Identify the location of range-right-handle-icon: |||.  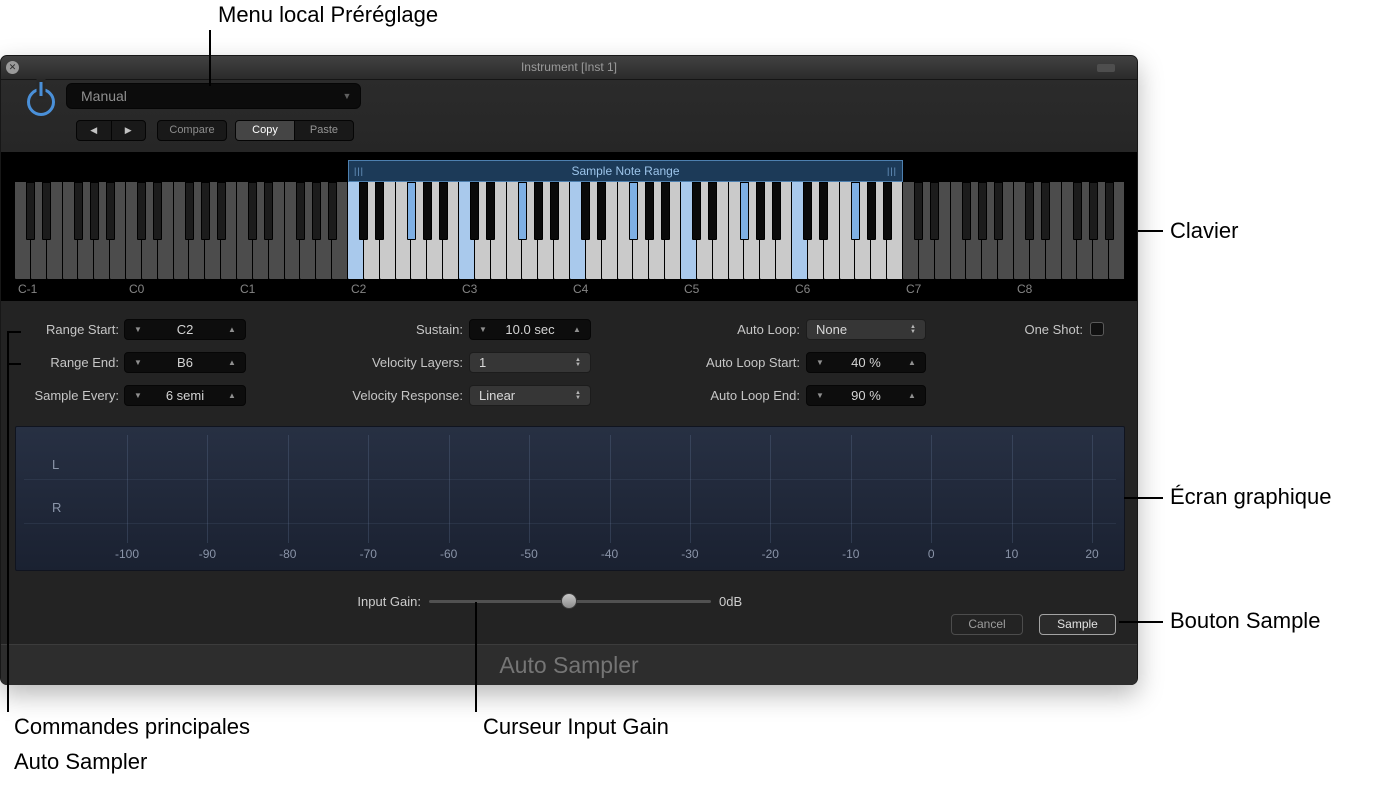
(891, 171).